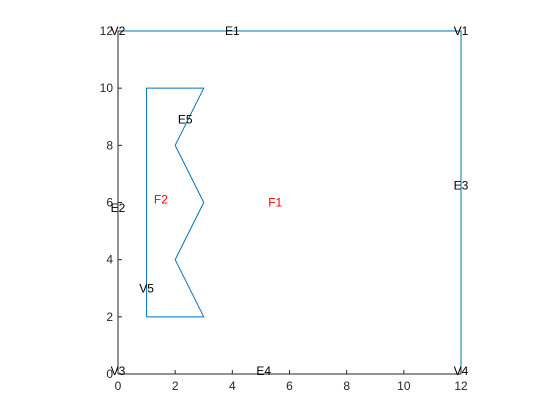 This screenshot has width=560, height=420. Describe the element at coordinates (461, 185) in the screenshot. I see `annotation-e3: E3` at that location.